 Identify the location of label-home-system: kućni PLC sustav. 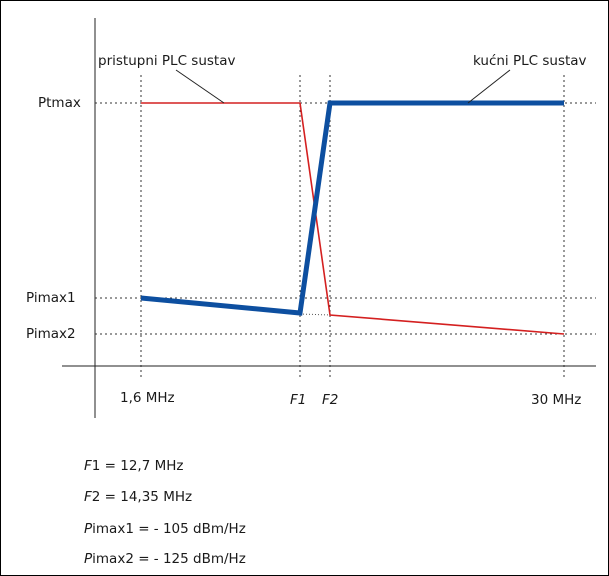
(530, 61).